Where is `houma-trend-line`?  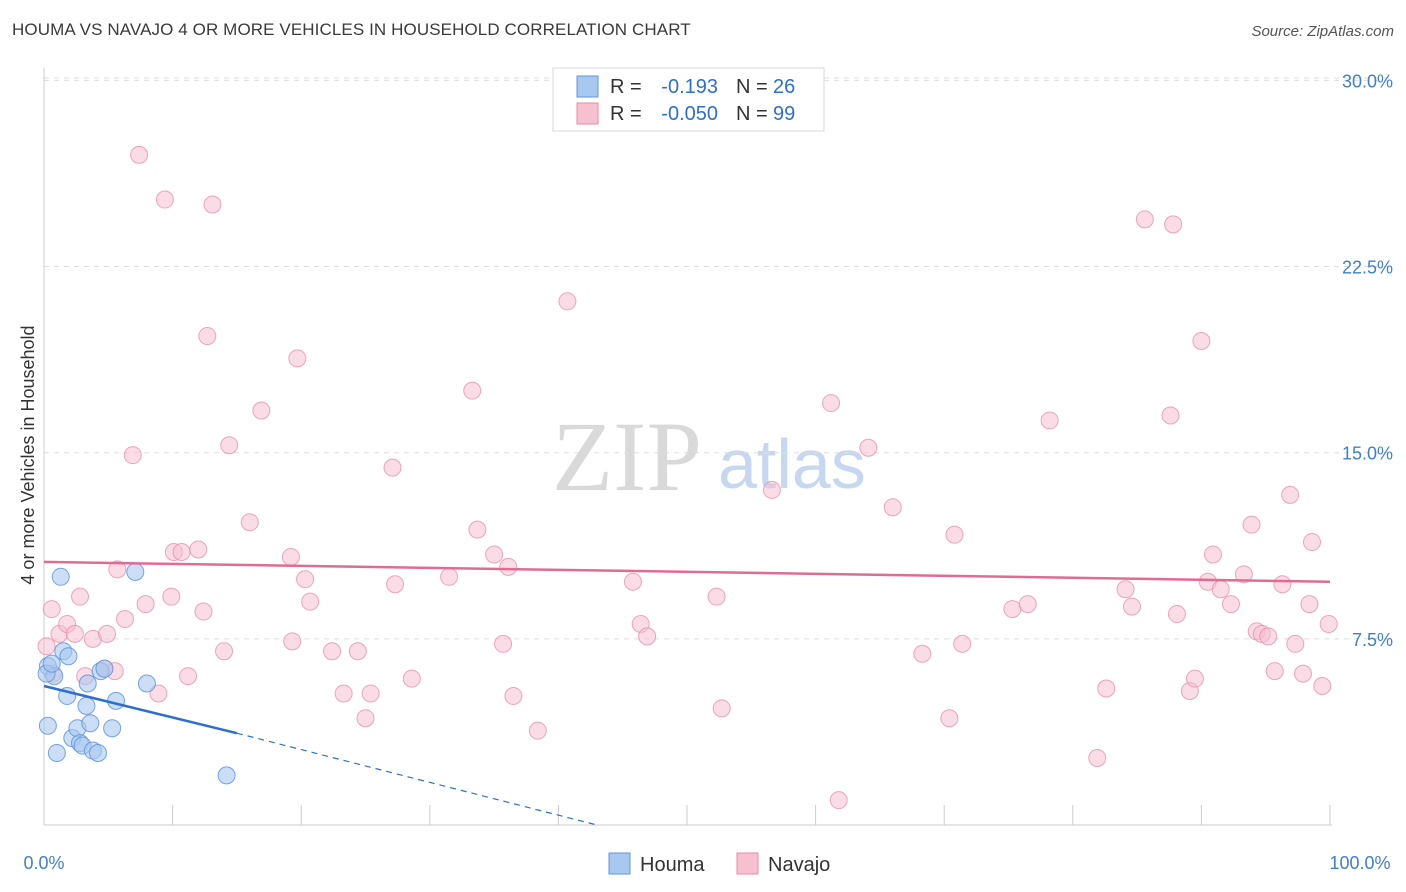
houma-trend-line is located at coordinates (140, 709).